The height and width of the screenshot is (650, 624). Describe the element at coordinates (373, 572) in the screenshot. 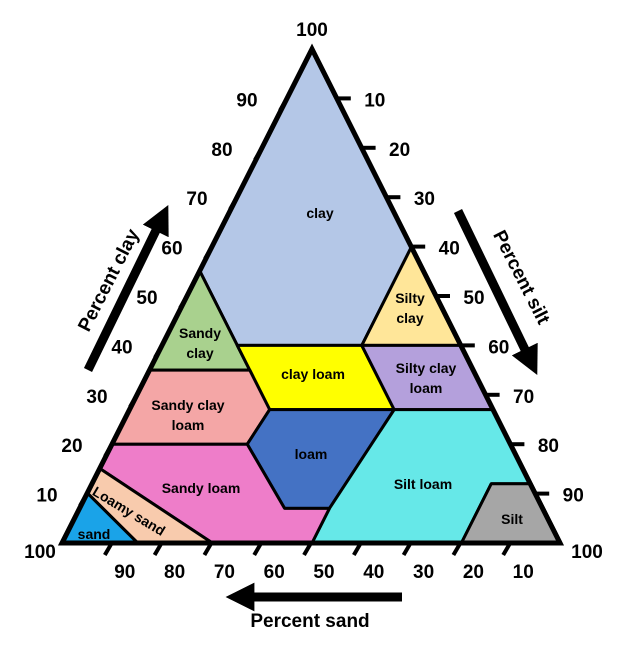

I see `sand-tick-label: 40` at that location.